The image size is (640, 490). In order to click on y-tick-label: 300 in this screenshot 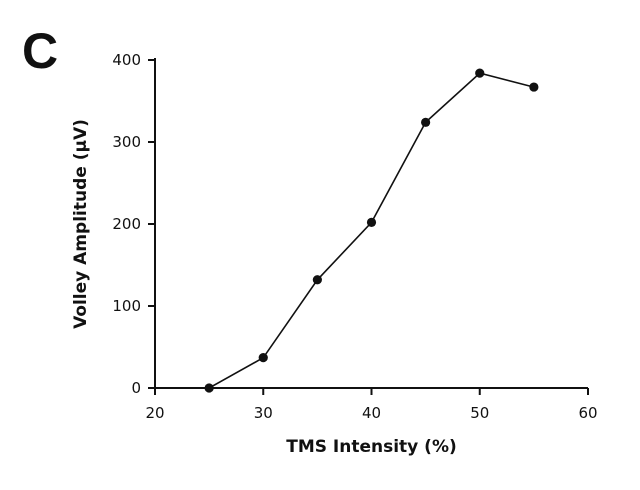, I will do `click(126, 142)`.